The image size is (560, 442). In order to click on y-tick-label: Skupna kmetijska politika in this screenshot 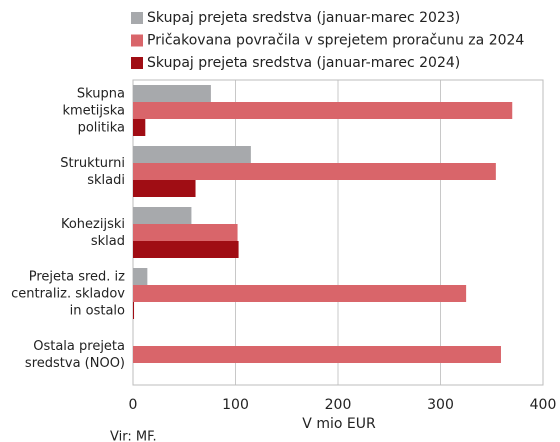, I will do `click(93, 110)`.